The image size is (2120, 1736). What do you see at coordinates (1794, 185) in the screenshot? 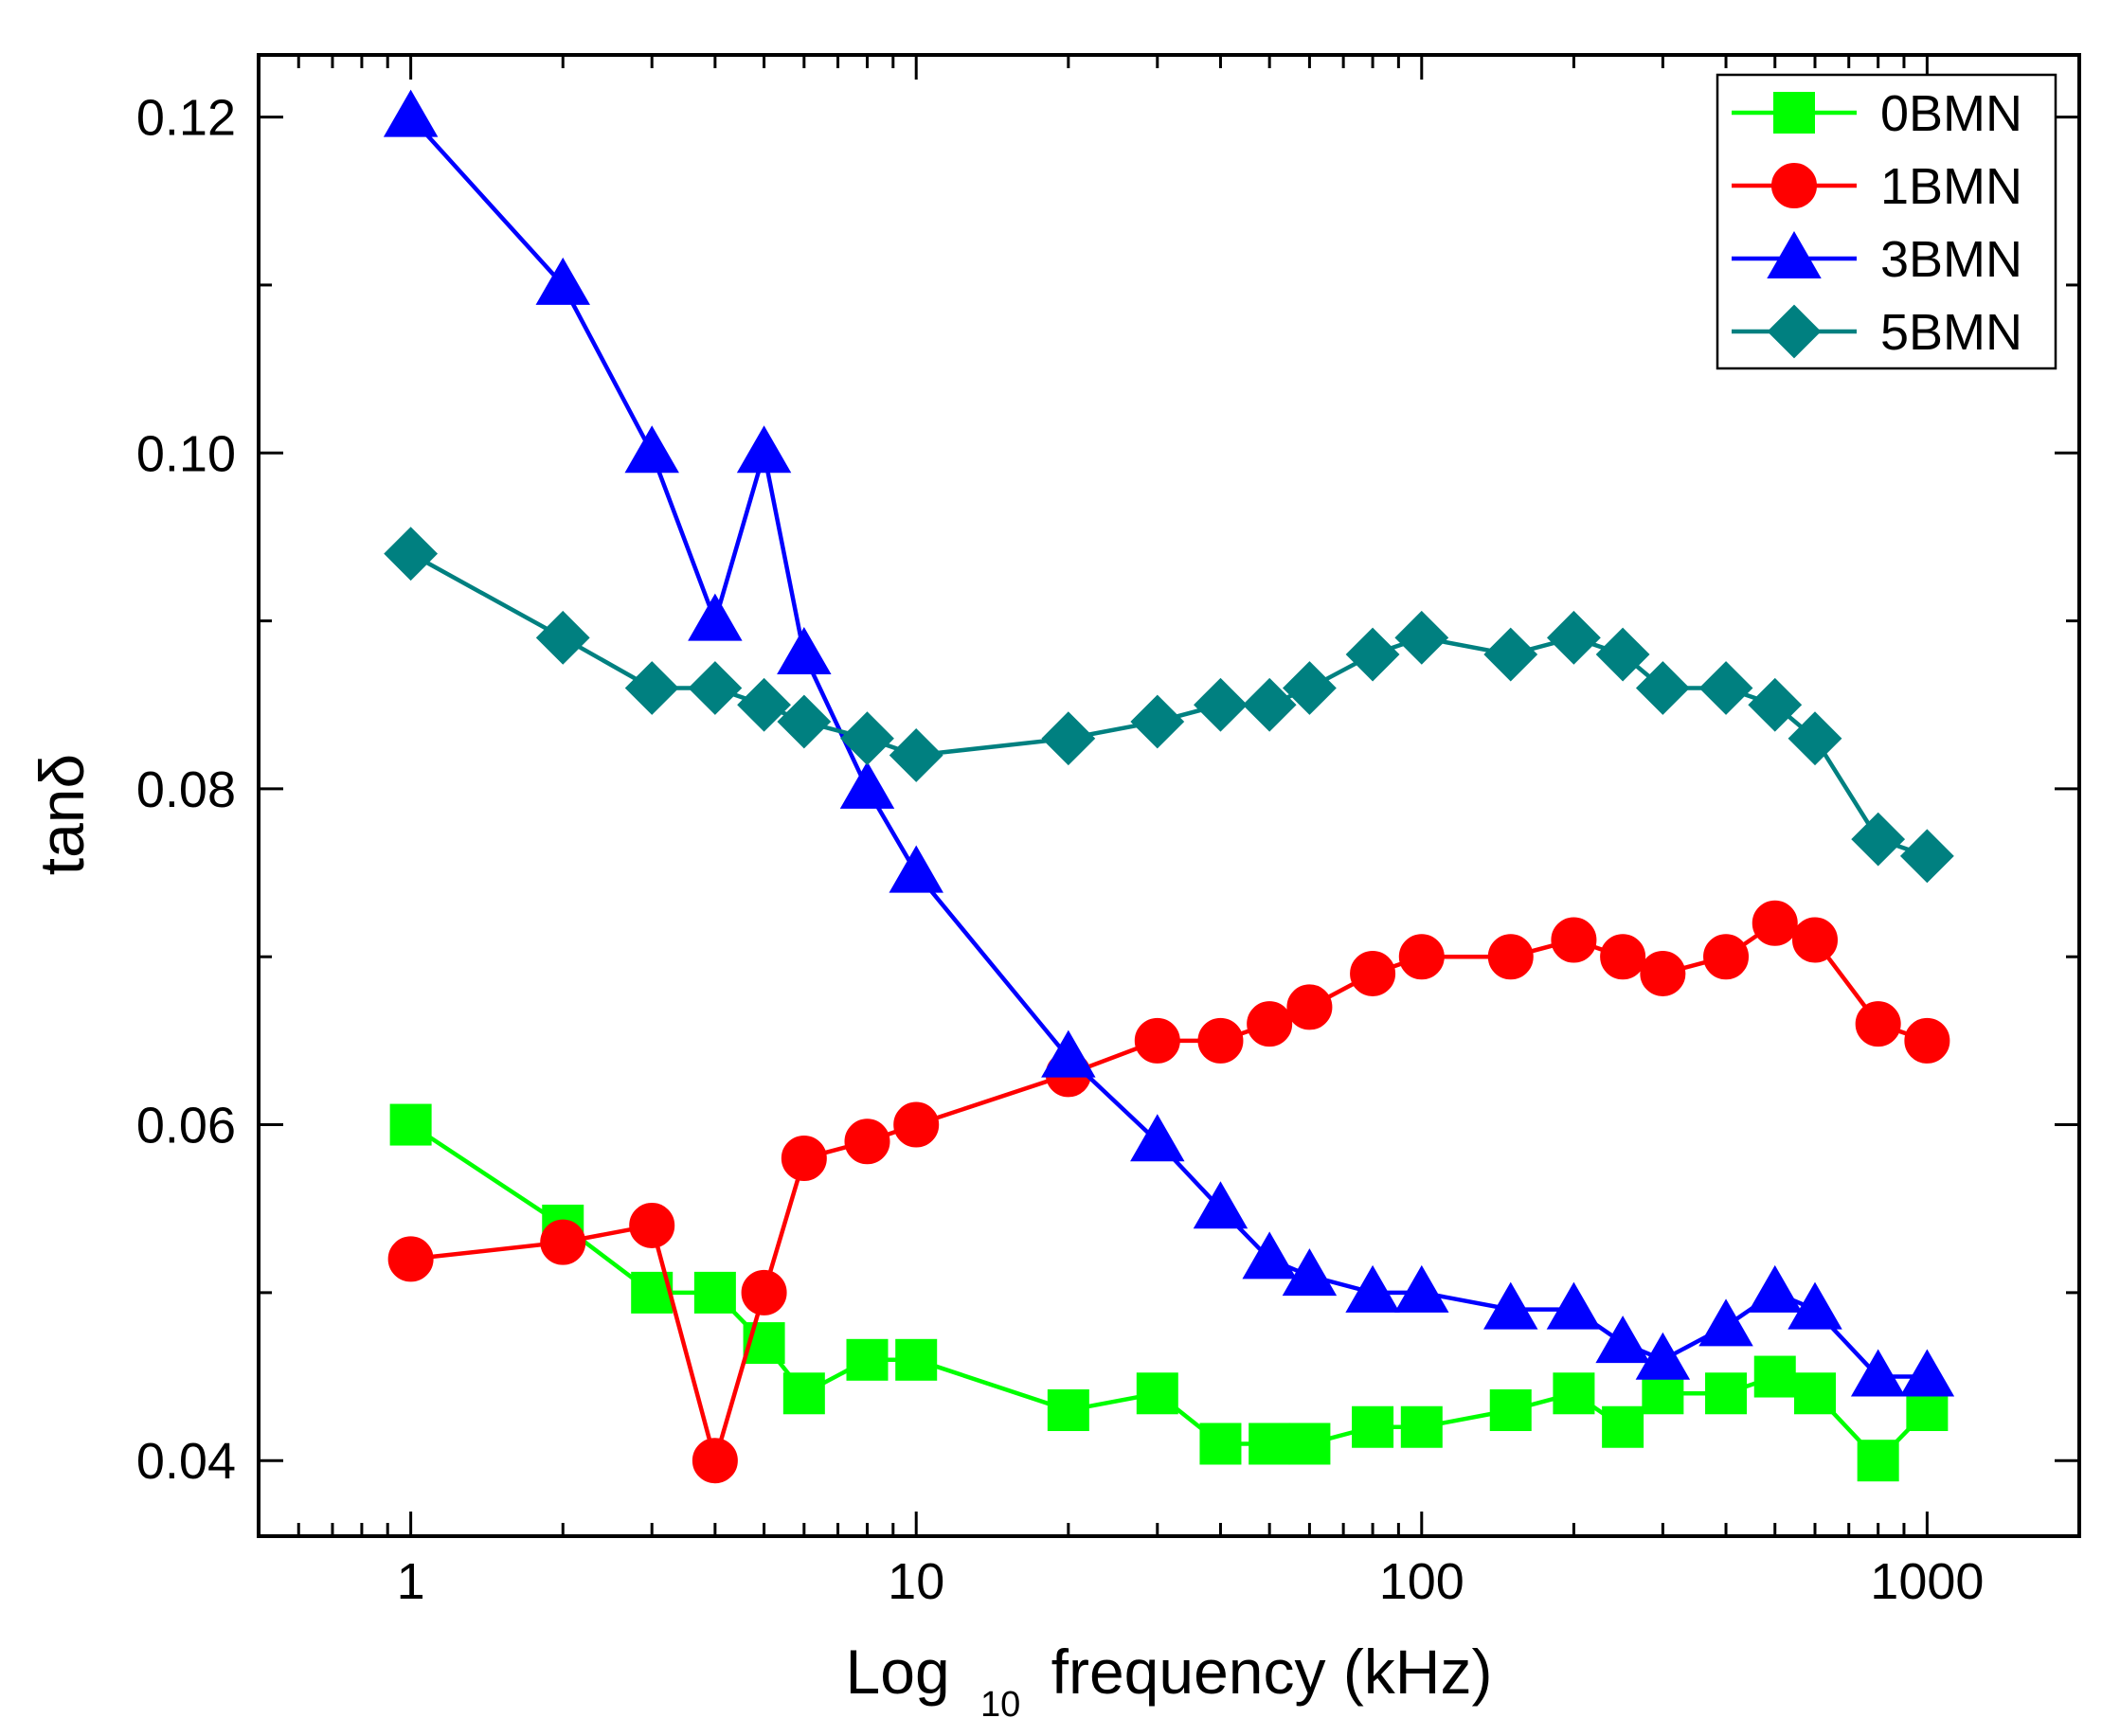
I see `legend-marker-1bmn` at bounding box center [1794, 185].